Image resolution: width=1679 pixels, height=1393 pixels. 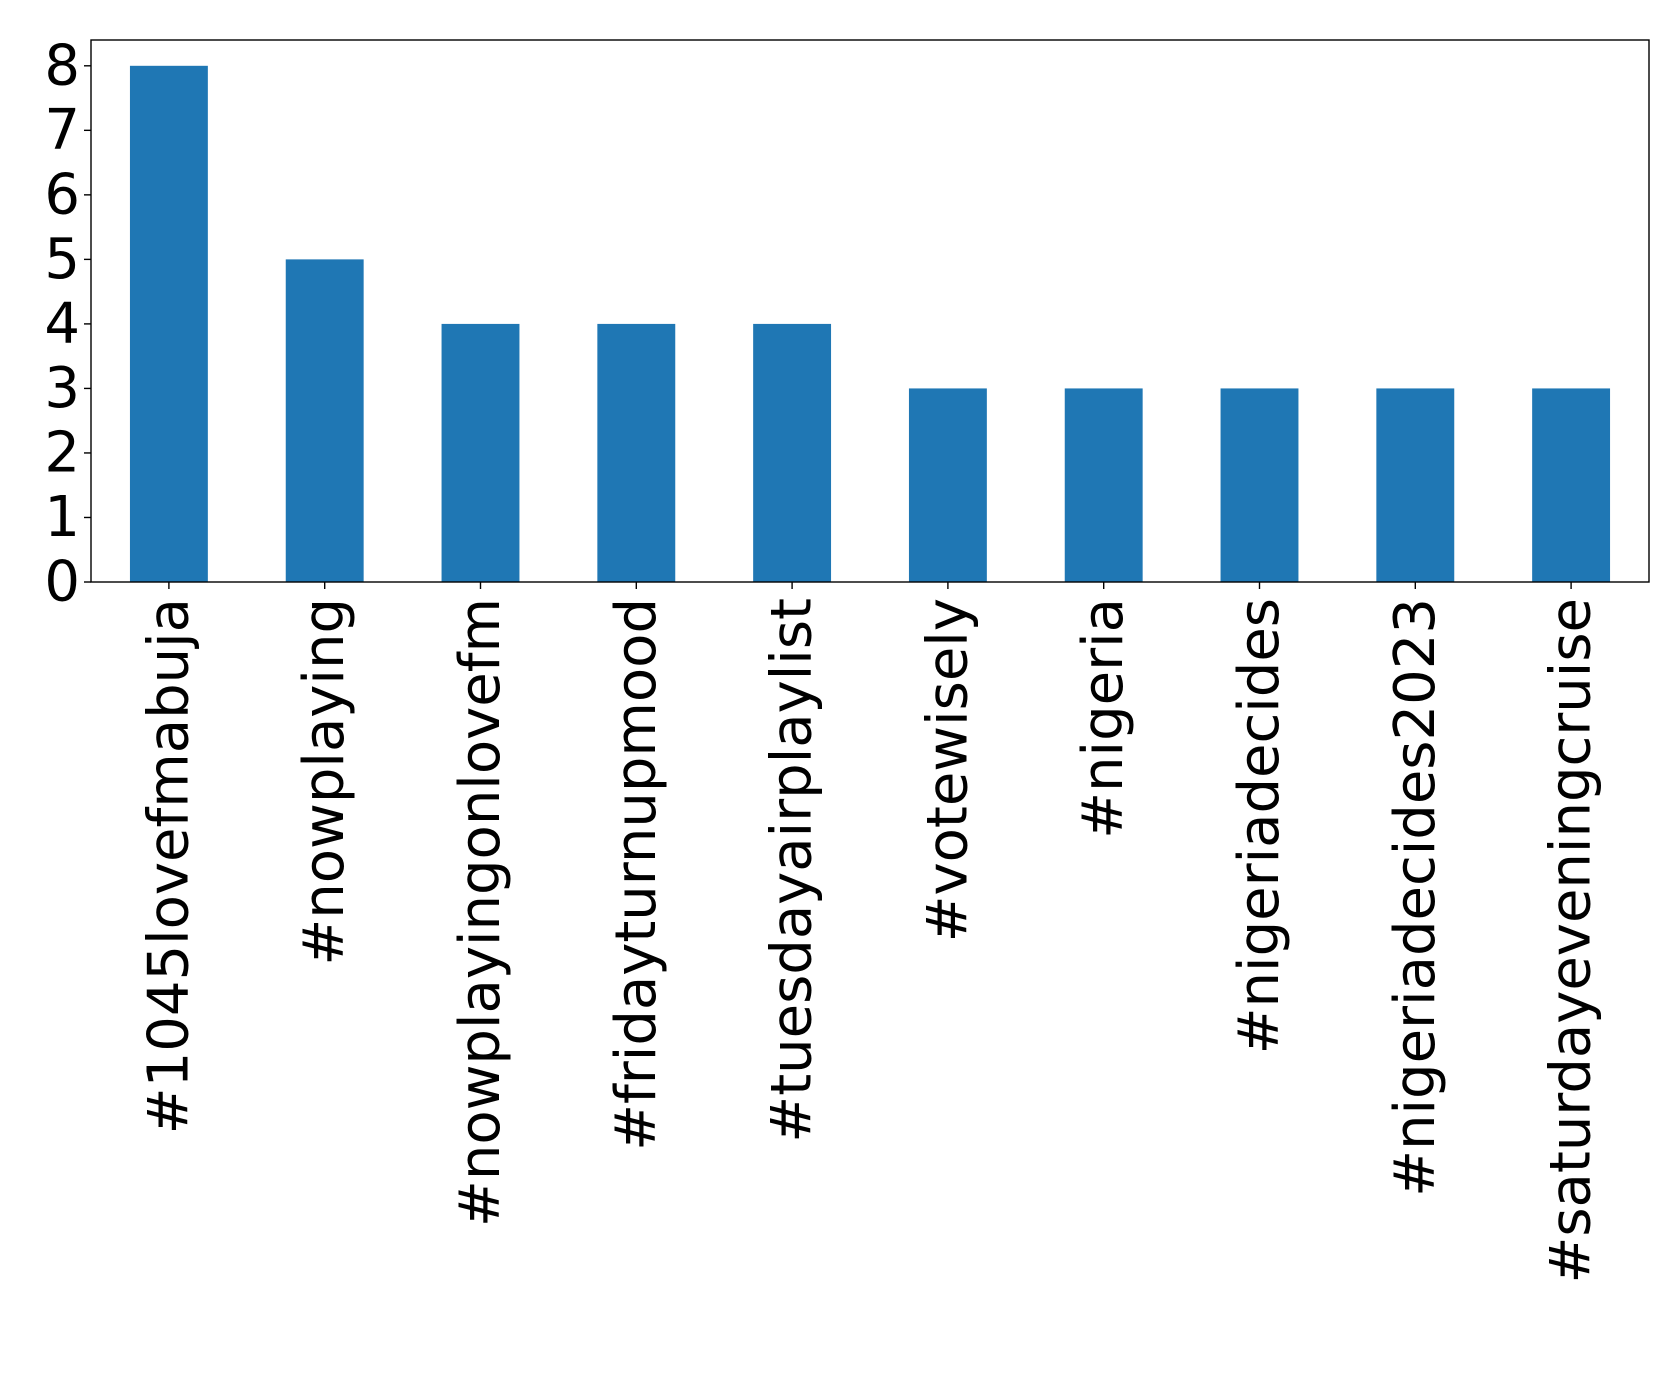 What do you see at coordinates (62, 517) in the screenshot?
I see `y-tick-label: 1` at bounding box center [62, 517].